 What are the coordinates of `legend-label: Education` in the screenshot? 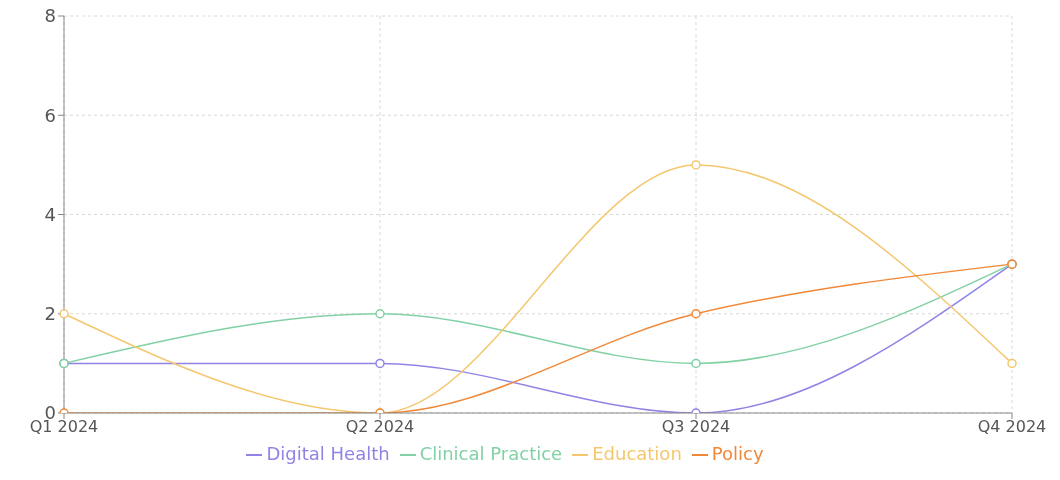 It's located at (637, 453).